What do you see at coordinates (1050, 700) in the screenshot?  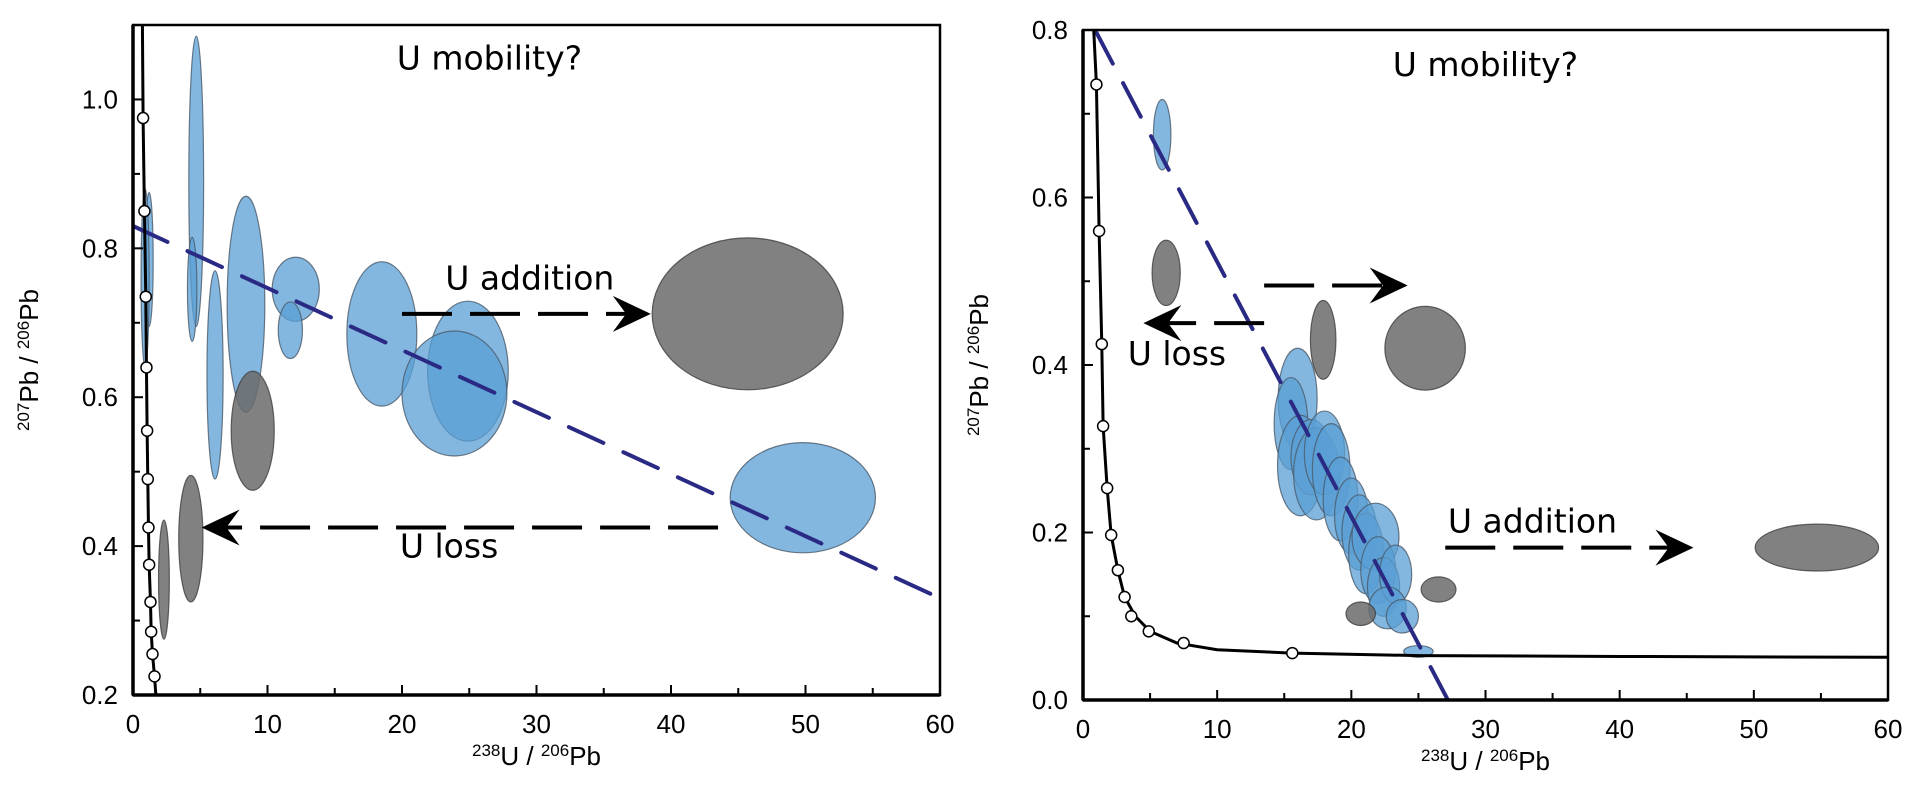 I see `y-tick-label: 0.0` at bounding box center [1050, 700].